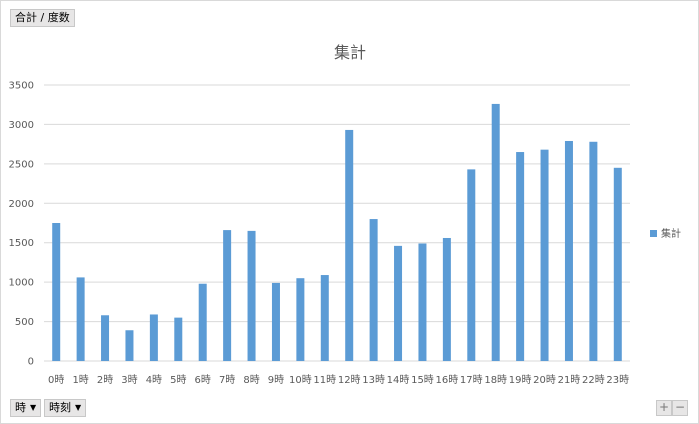 This screenshot has height=424, width=699. I want to click on x-tick-label: 17時, so click(471, 380).